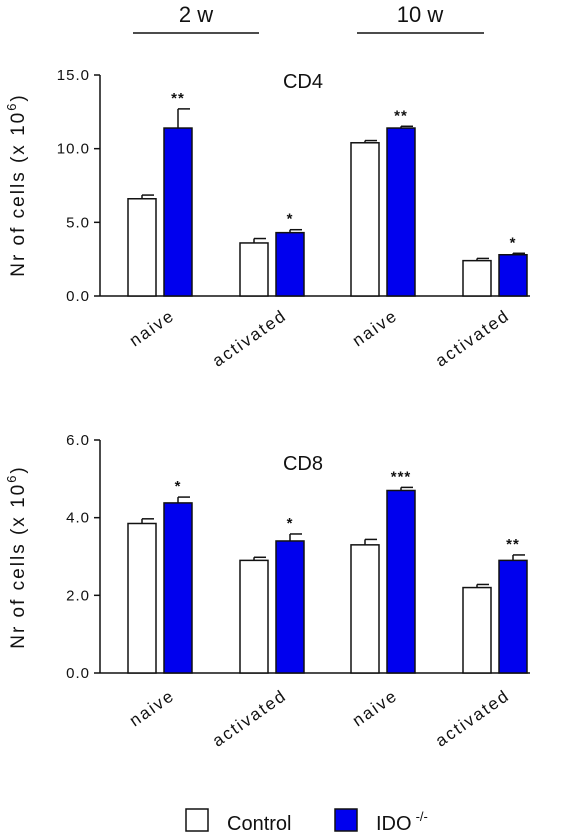 Image resolution: width=561 pixels, height=833 pixels. I want to click on cd8-y-tick-label: 0.0, so click(78, 673).